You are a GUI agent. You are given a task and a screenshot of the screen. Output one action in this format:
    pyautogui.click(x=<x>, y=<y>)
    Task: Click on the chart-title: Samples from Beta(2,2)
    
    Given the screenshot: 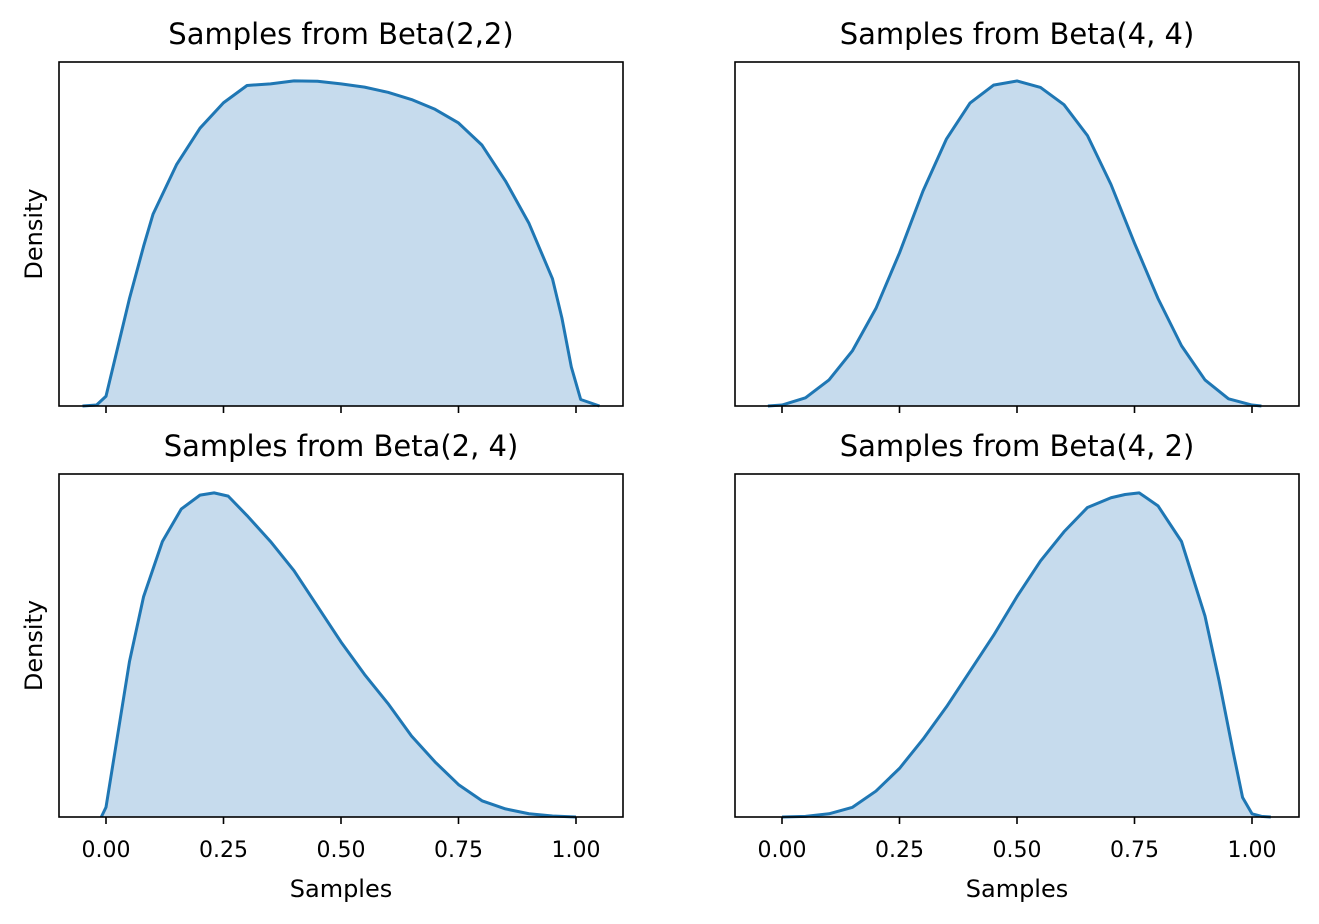 What is the action you would take?
    pyautogui.click(x=340, y=34)
    